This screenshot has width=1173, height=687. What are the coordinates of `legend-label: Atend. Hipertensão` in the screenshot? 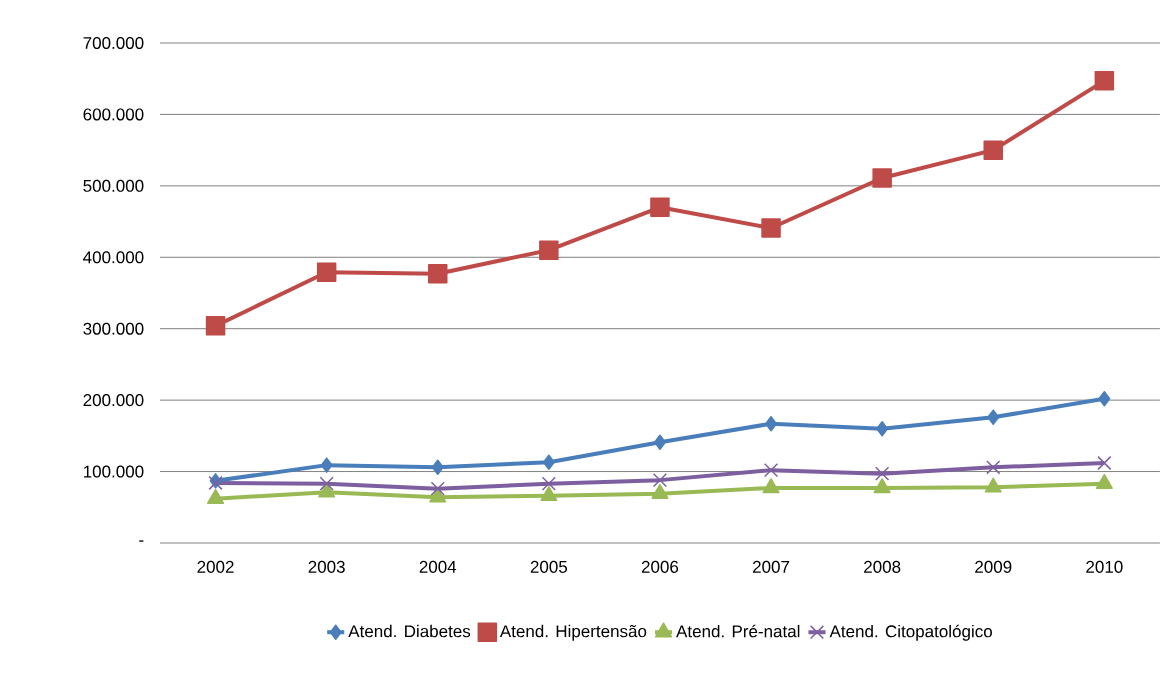 It's located at (573, 632).